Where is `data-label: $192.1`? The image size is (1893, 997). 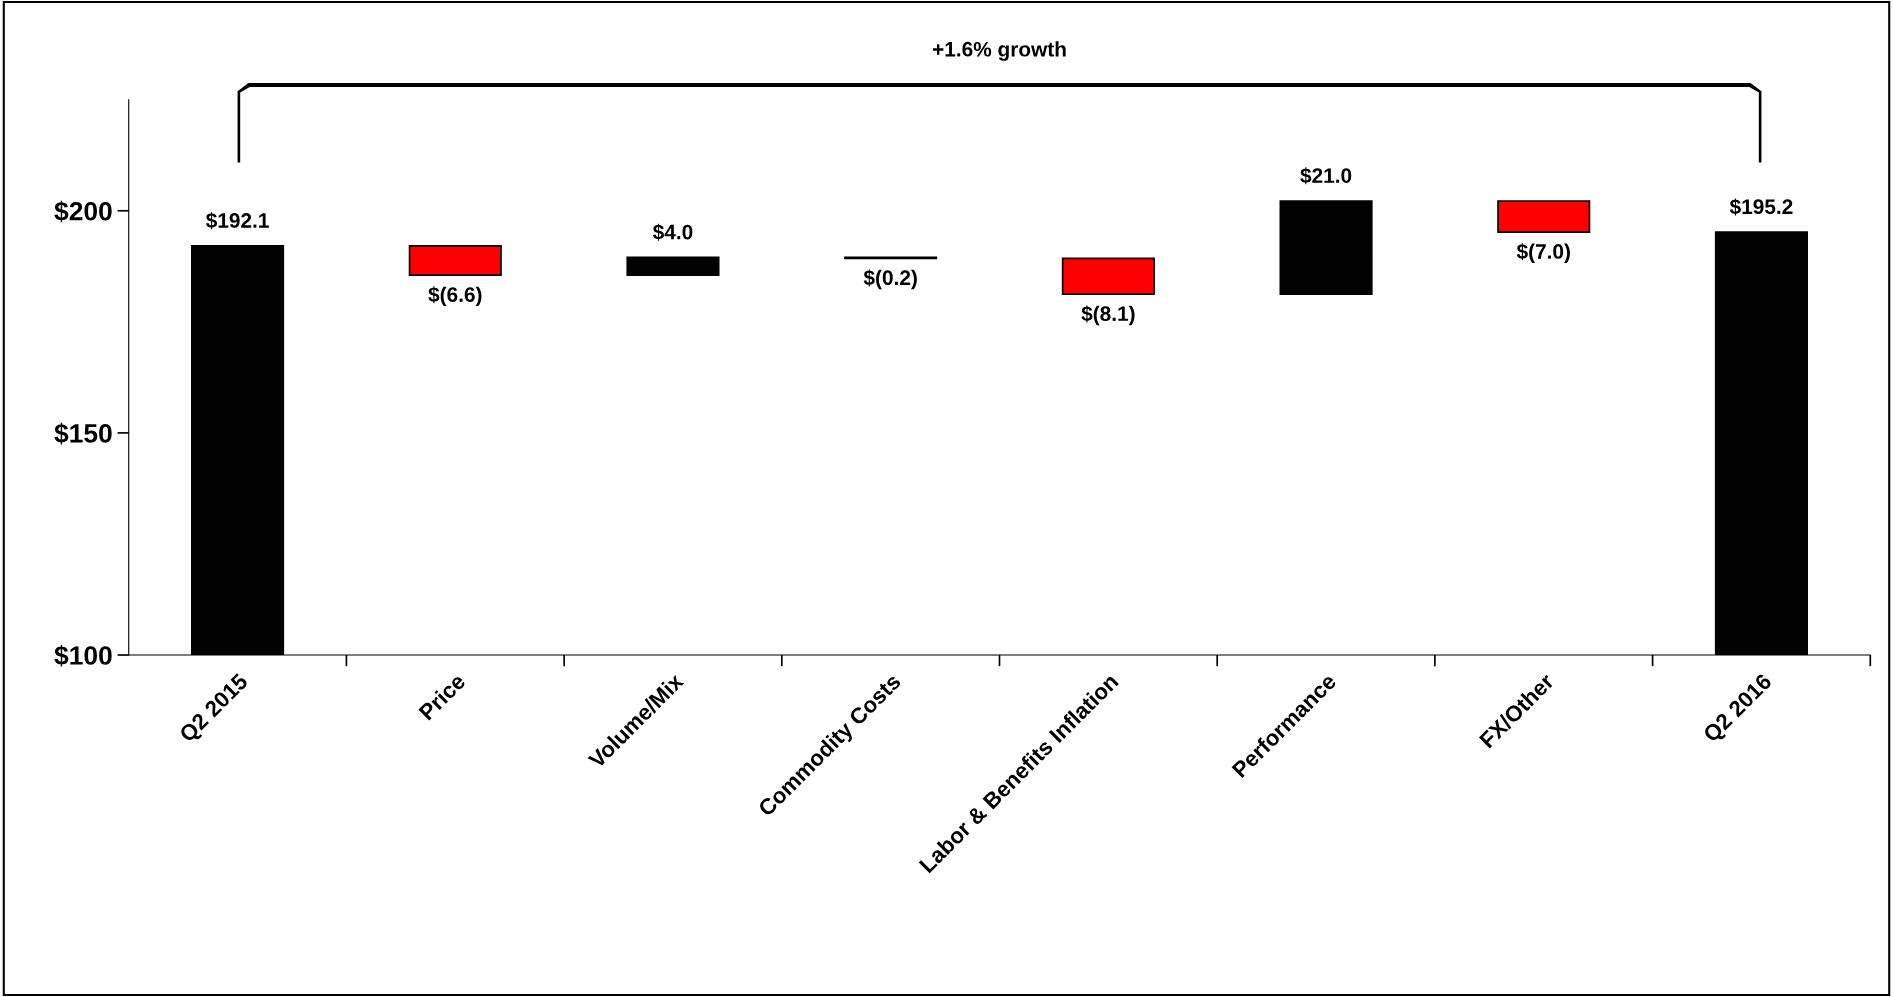 data-label: $192.1 is located at coordinates (237, 221).